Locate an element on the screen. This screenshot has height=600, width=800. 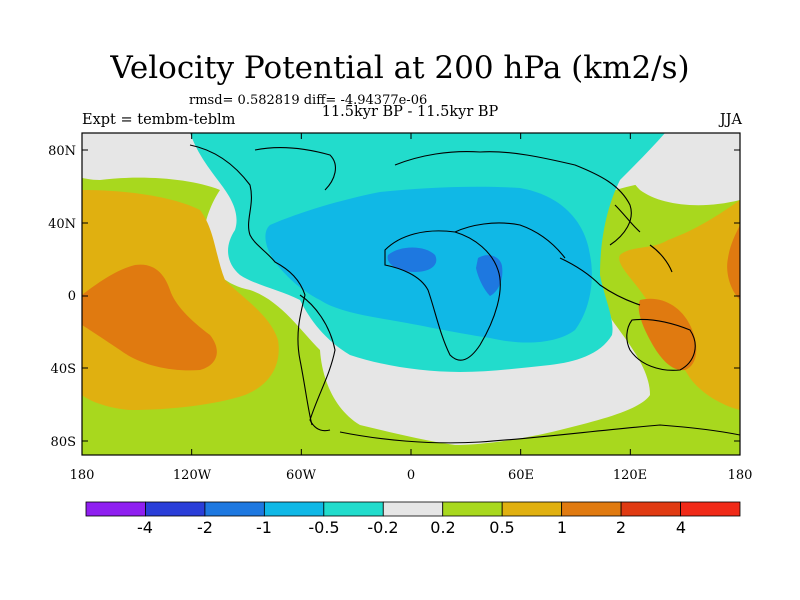
chart-title: Velocity Potential at 200 hPa (km2/s) is located at coordinates (400, 68).